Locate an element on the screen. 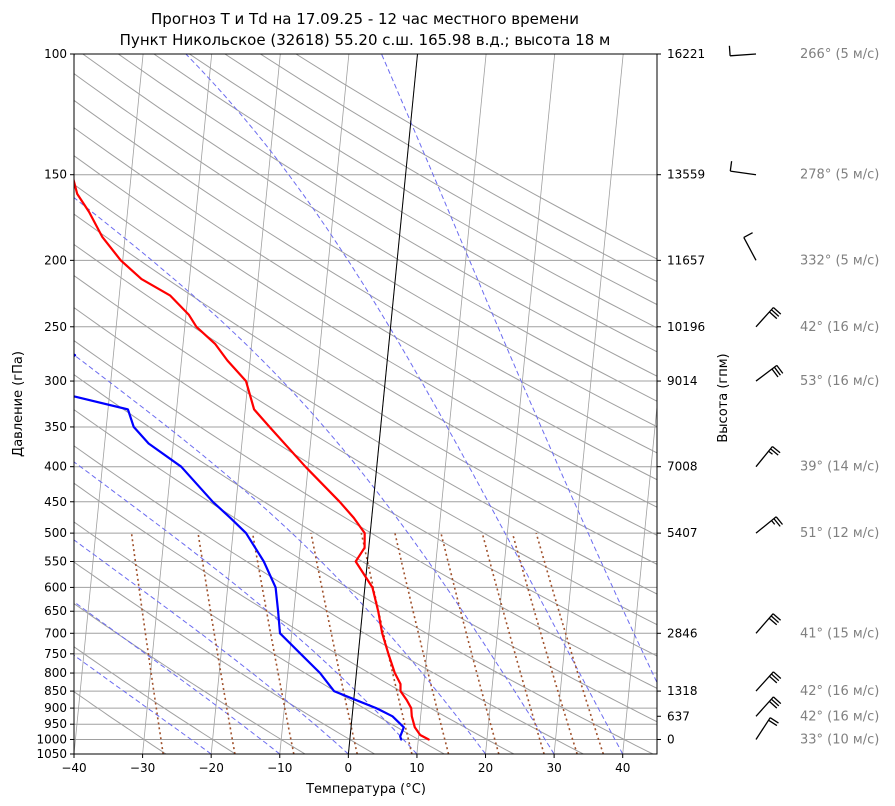  pressure-tick-label: 750 is located at coordinates (55, 654).